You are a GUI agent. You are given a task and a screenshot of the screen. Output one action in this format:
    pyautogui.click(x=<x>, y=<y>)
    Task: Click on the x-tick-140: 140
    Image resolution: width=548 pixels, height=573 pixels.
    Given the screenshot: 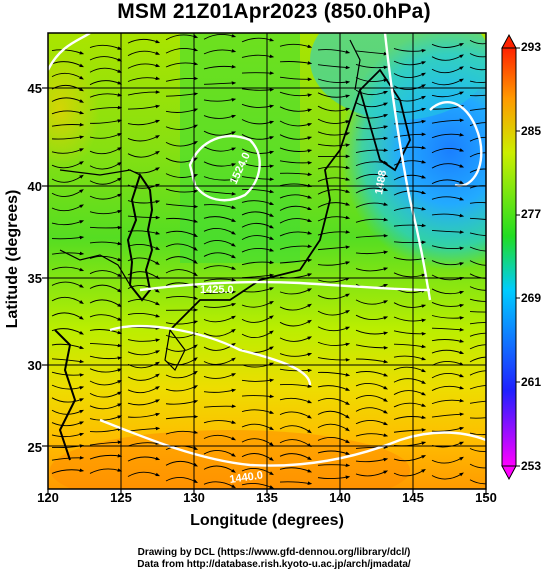 What is the action you would take?
    pyautogui.click(x=340, y=497)
    